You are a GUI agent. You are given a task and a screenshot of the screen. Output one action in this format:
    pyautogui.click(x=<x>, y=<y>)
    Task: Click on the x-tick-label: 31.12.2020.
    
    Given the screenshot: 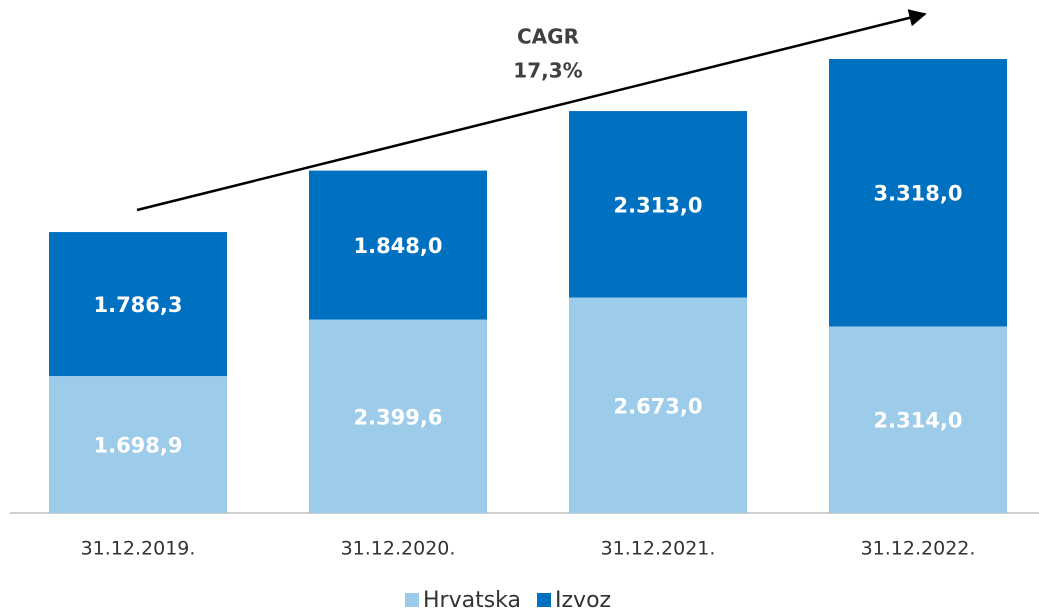 What is the action you would take?
    pyautogui.click(x=398, y=549)
    